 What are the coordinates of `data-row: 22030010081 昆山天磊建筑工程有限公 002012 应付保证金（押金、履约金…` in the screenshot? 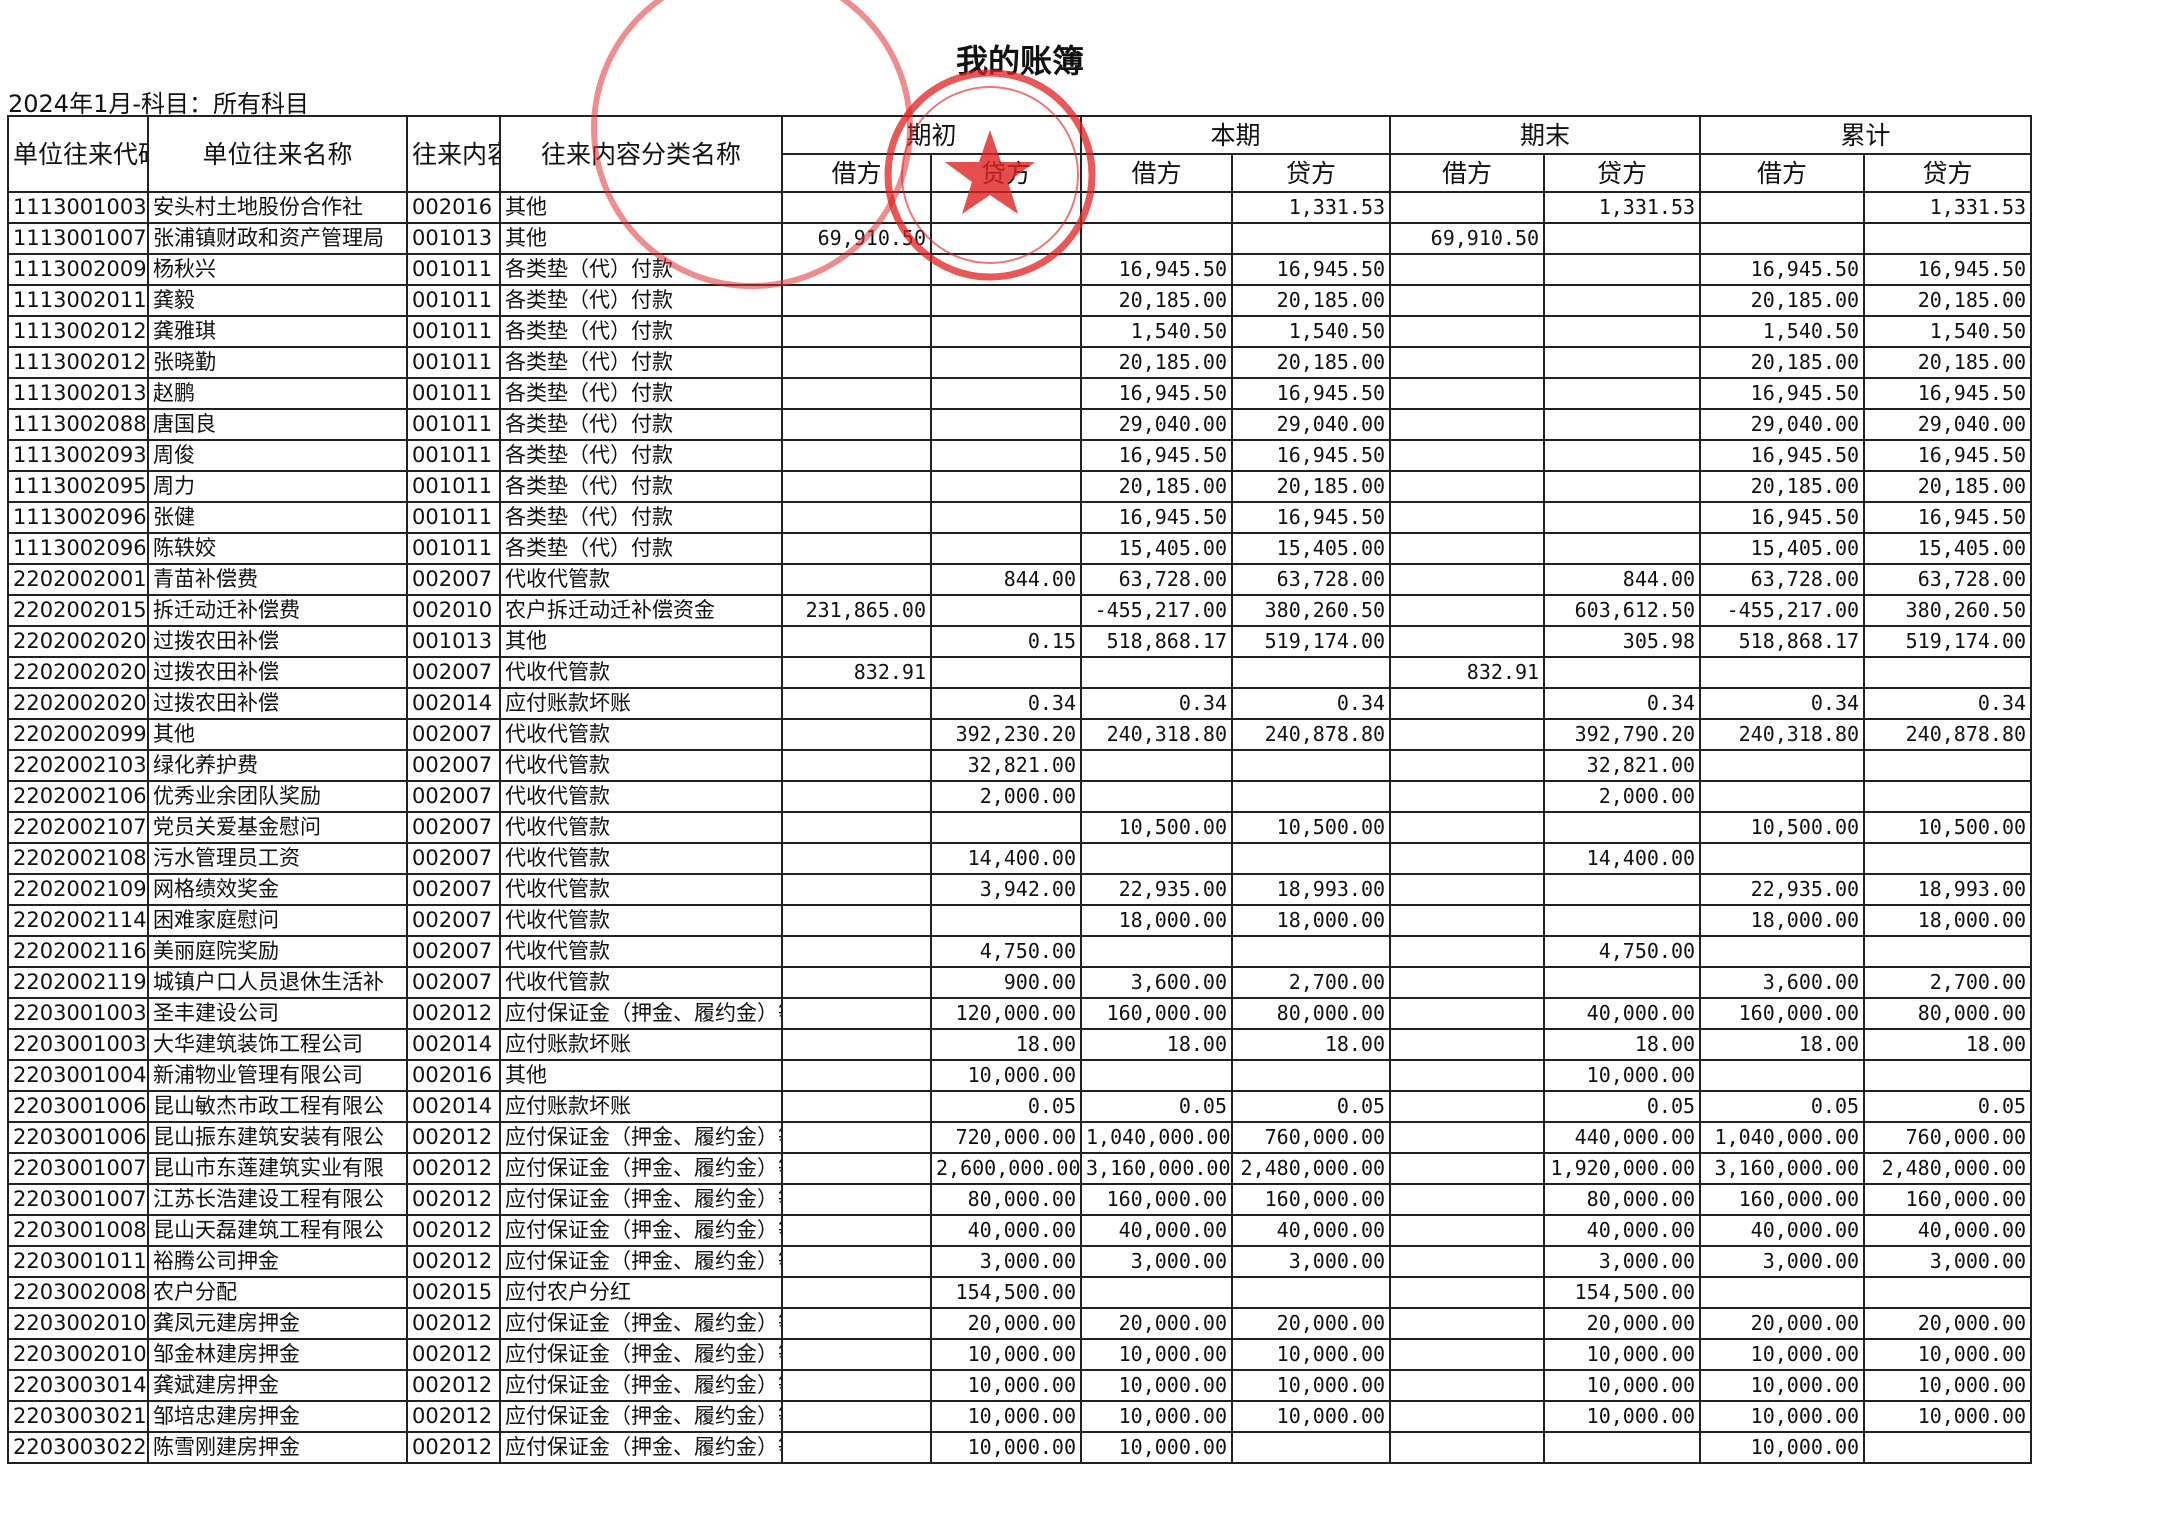 It's located at (1020, 1230).